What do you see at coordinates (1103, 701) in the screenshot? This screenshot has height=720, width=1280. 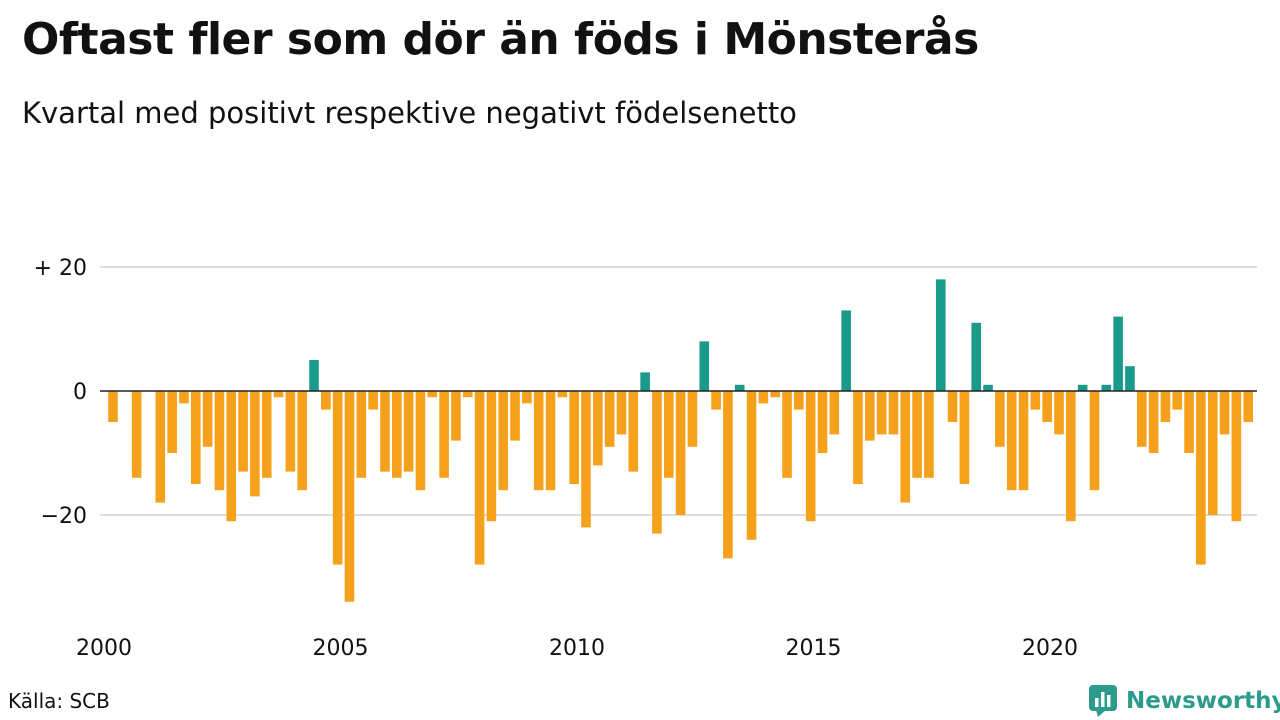 I see `newsworthy-logo-icon` at bounding box center [1103, 701].